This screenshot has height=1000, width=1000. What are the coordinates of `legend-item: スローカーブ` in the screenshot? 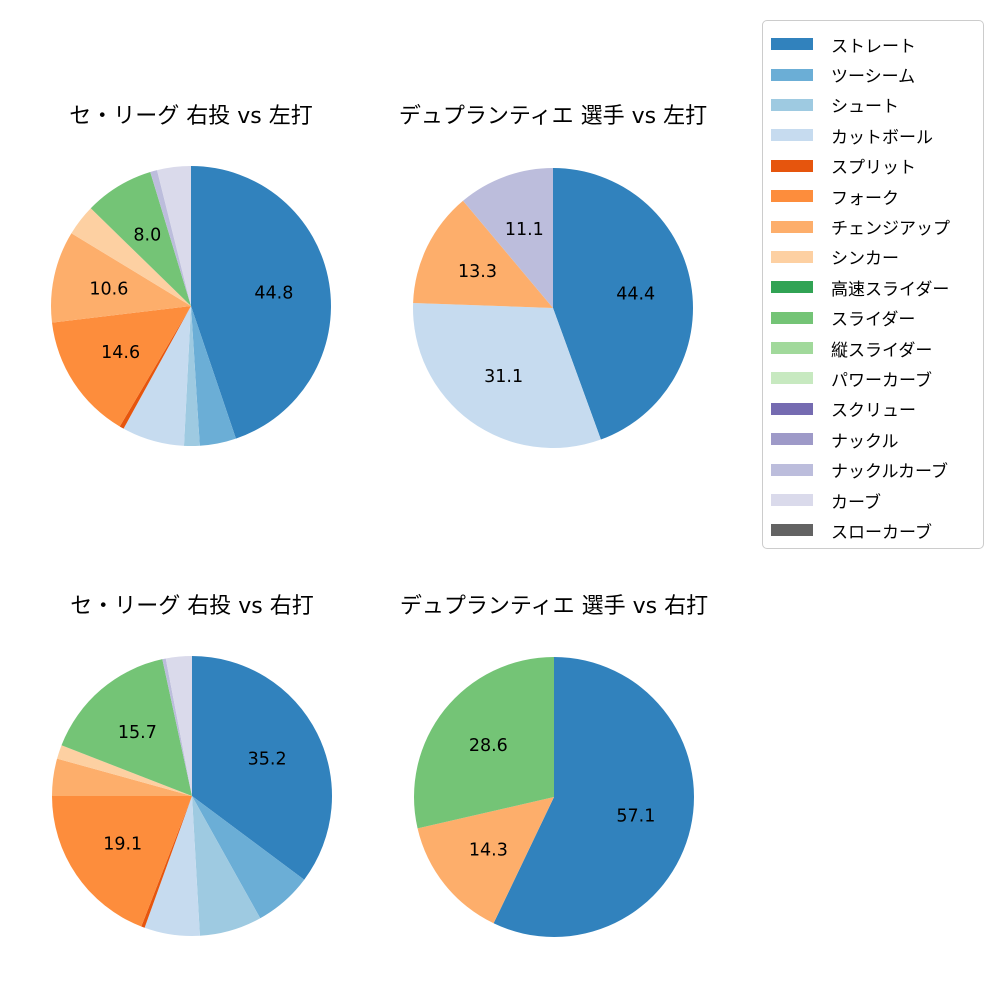 It's located at (873, 530).